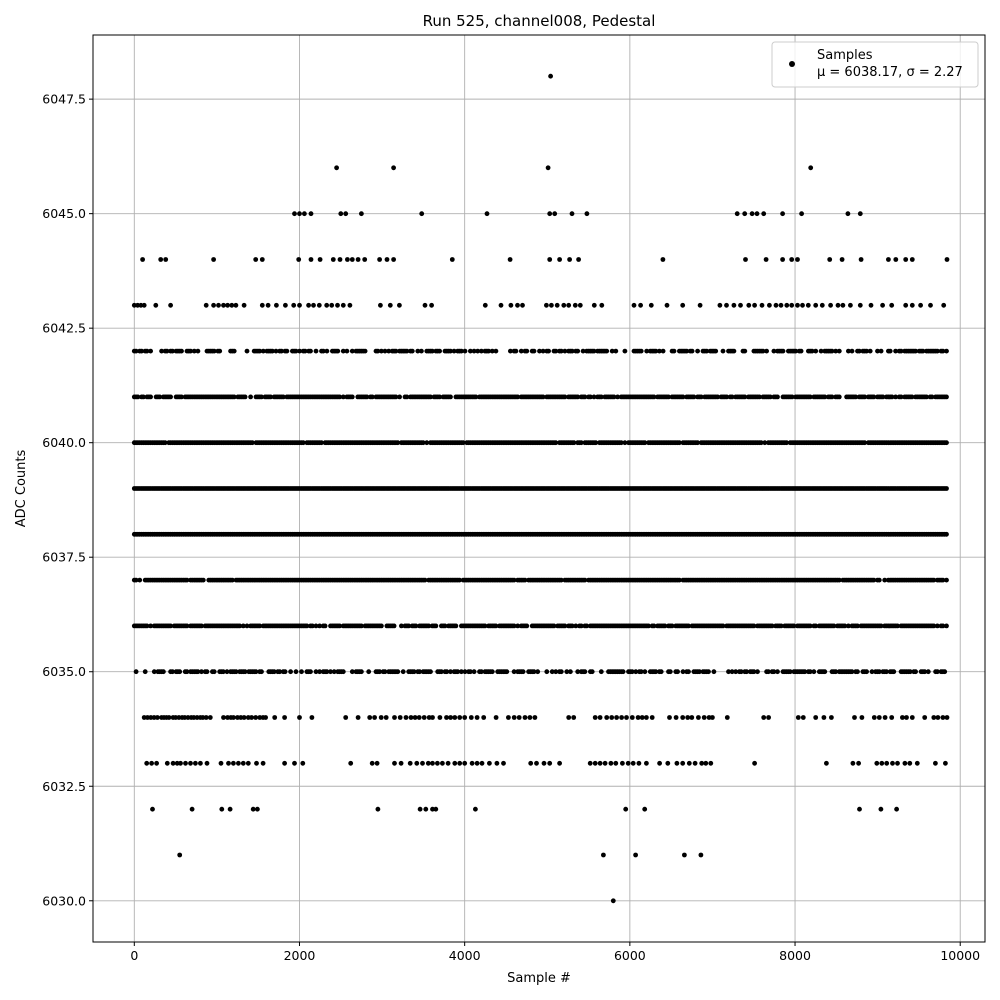  What do you see at coordinates (64, 900) in the screenshot?
I see `y-tick-label: 6030.0` at bounding box center [64, 900].